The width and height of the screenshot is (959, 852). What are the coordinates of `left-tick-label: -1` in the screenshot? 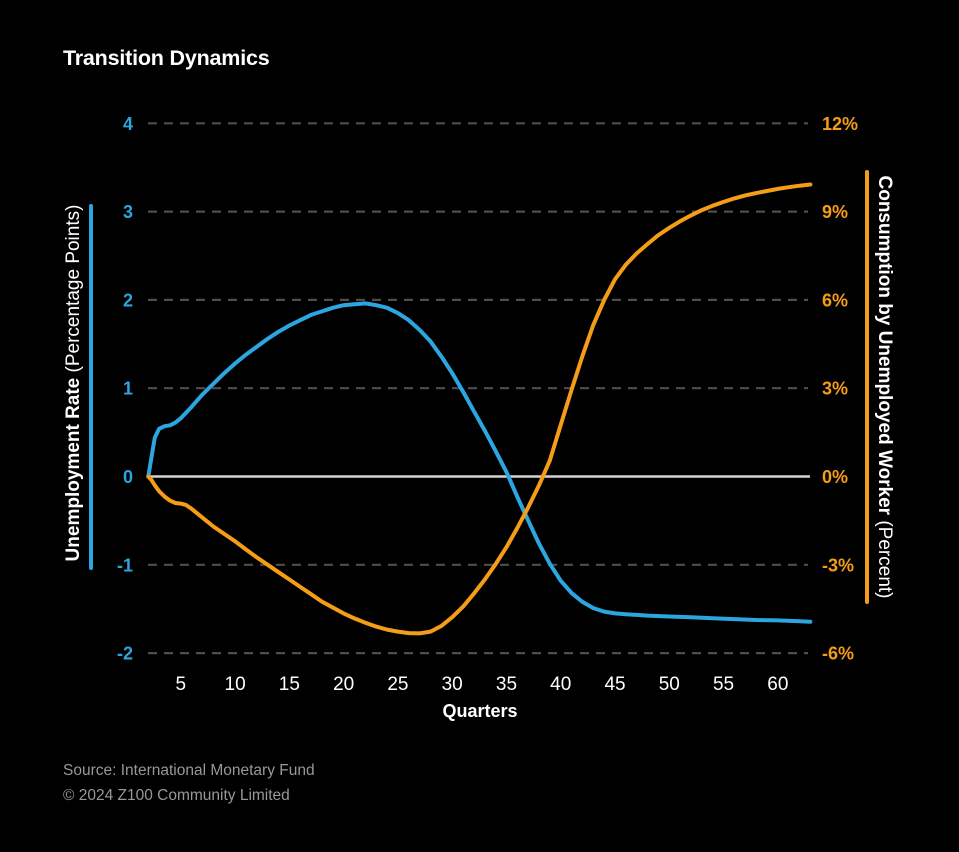 It's located at (125, 565).